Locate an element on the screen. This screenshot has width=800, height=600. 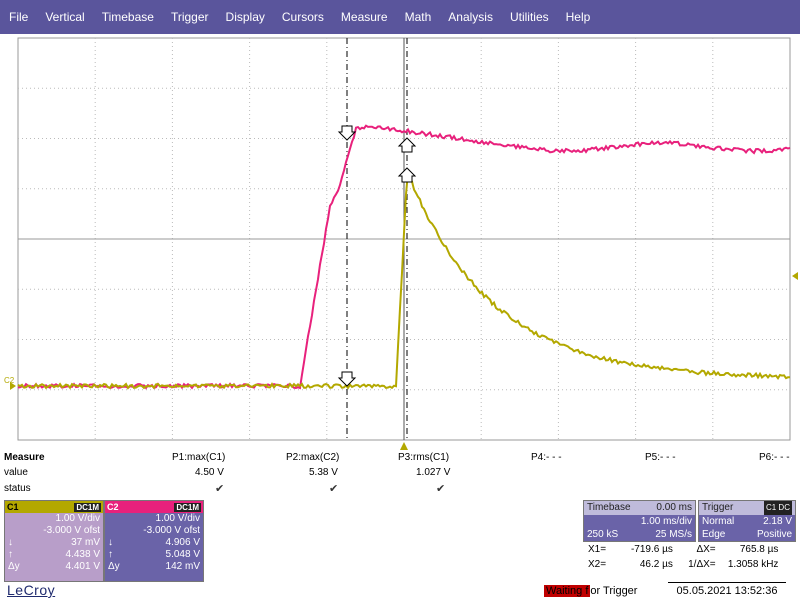
c2-dy-label: Δy is located at coordinates (114, 567).